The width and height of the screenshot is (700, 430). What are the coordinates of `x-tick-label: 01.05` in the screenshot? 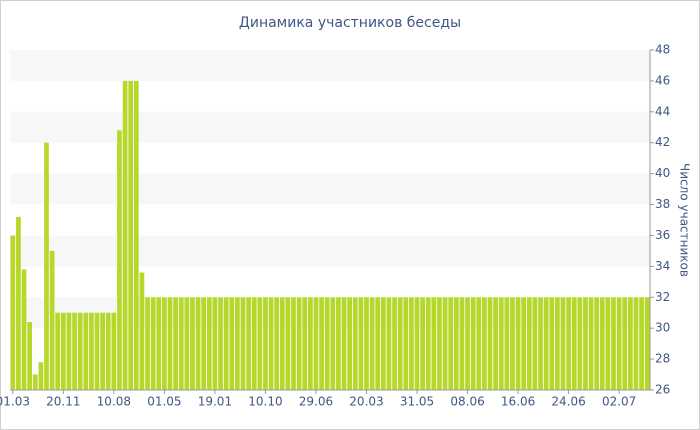 It's located at (164, 402).